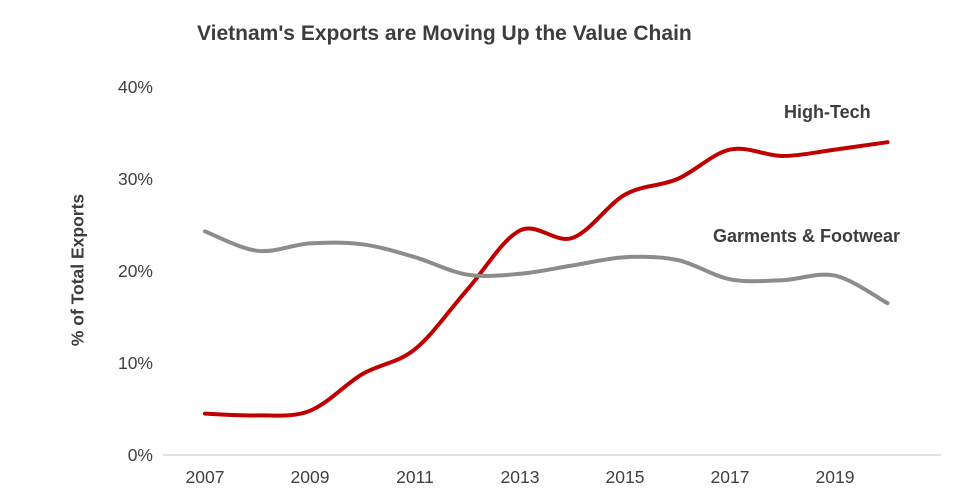 The width and height of the screenshot is (954, 504). Describe the element at coordinates (827, 112) in the screenshot. I see `series-label-high-tech: High-Tech` at that location.